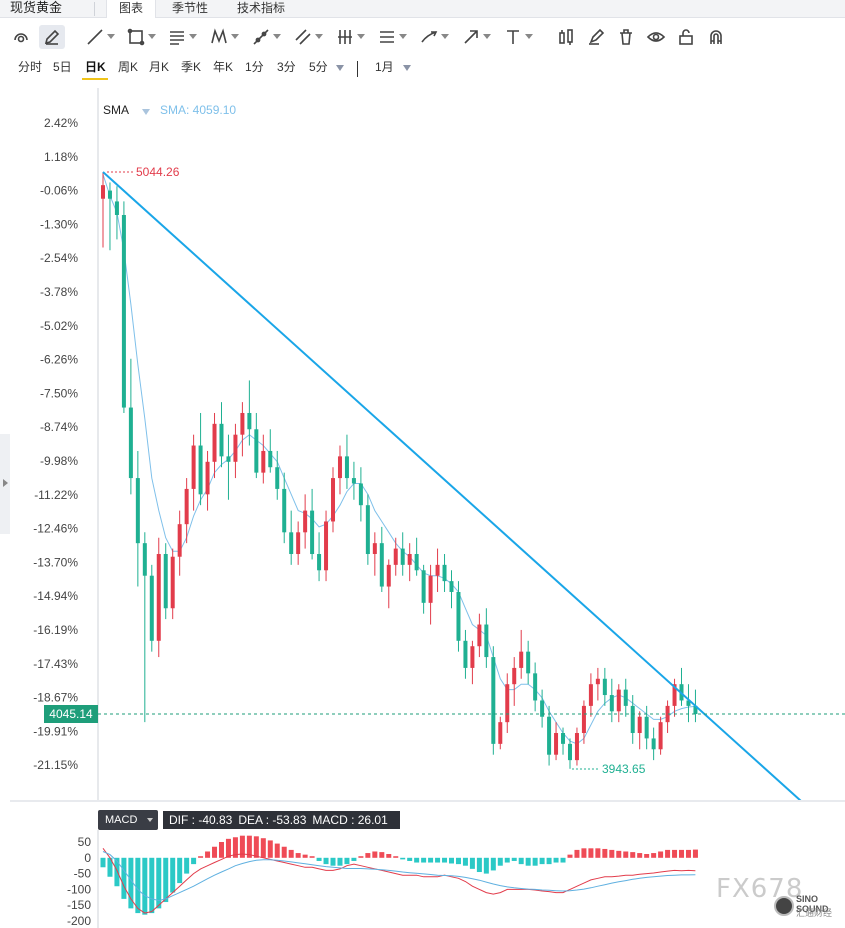 The width and height of the screenshot is (845, 928). I want to click on macd-readout: DIF : -40.83 DEA : -53.83 MACD : 26.01, so click(281, 820).